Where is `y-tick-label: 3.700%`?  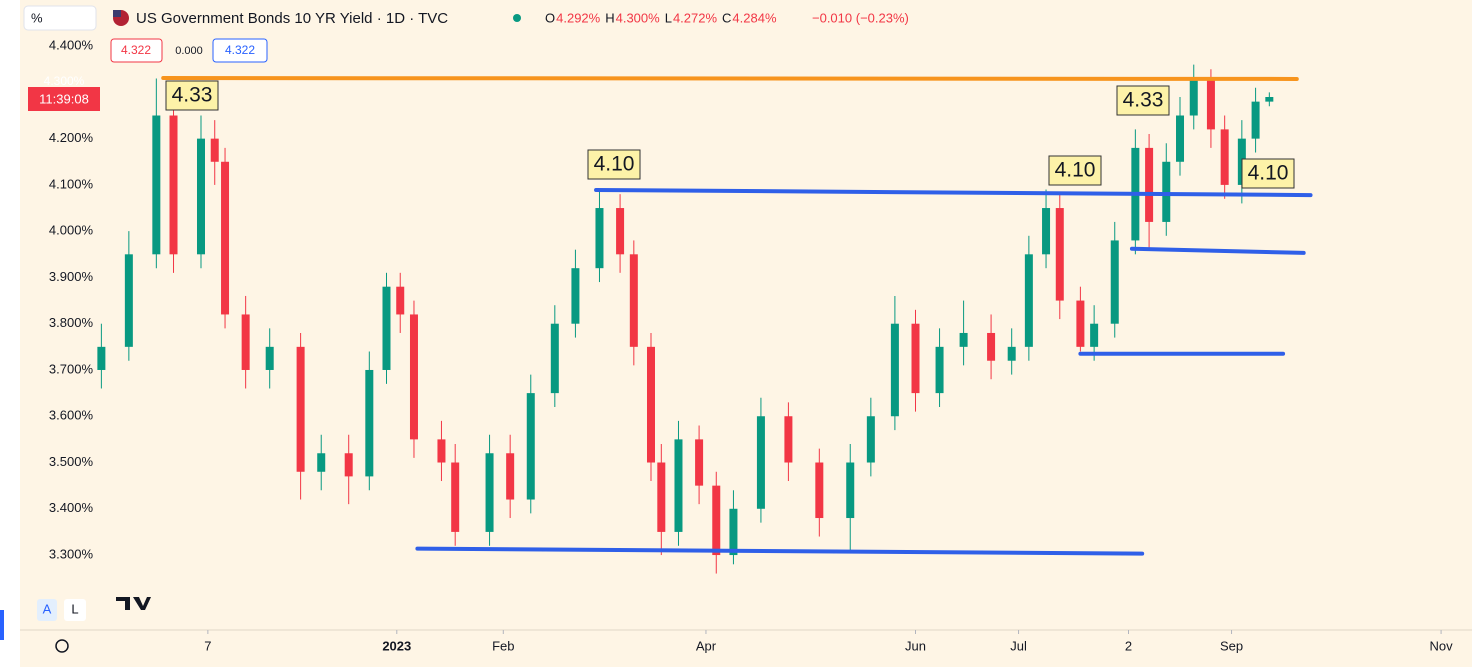
y-tick-label: 3.700% is located at coordinates (71, 368).